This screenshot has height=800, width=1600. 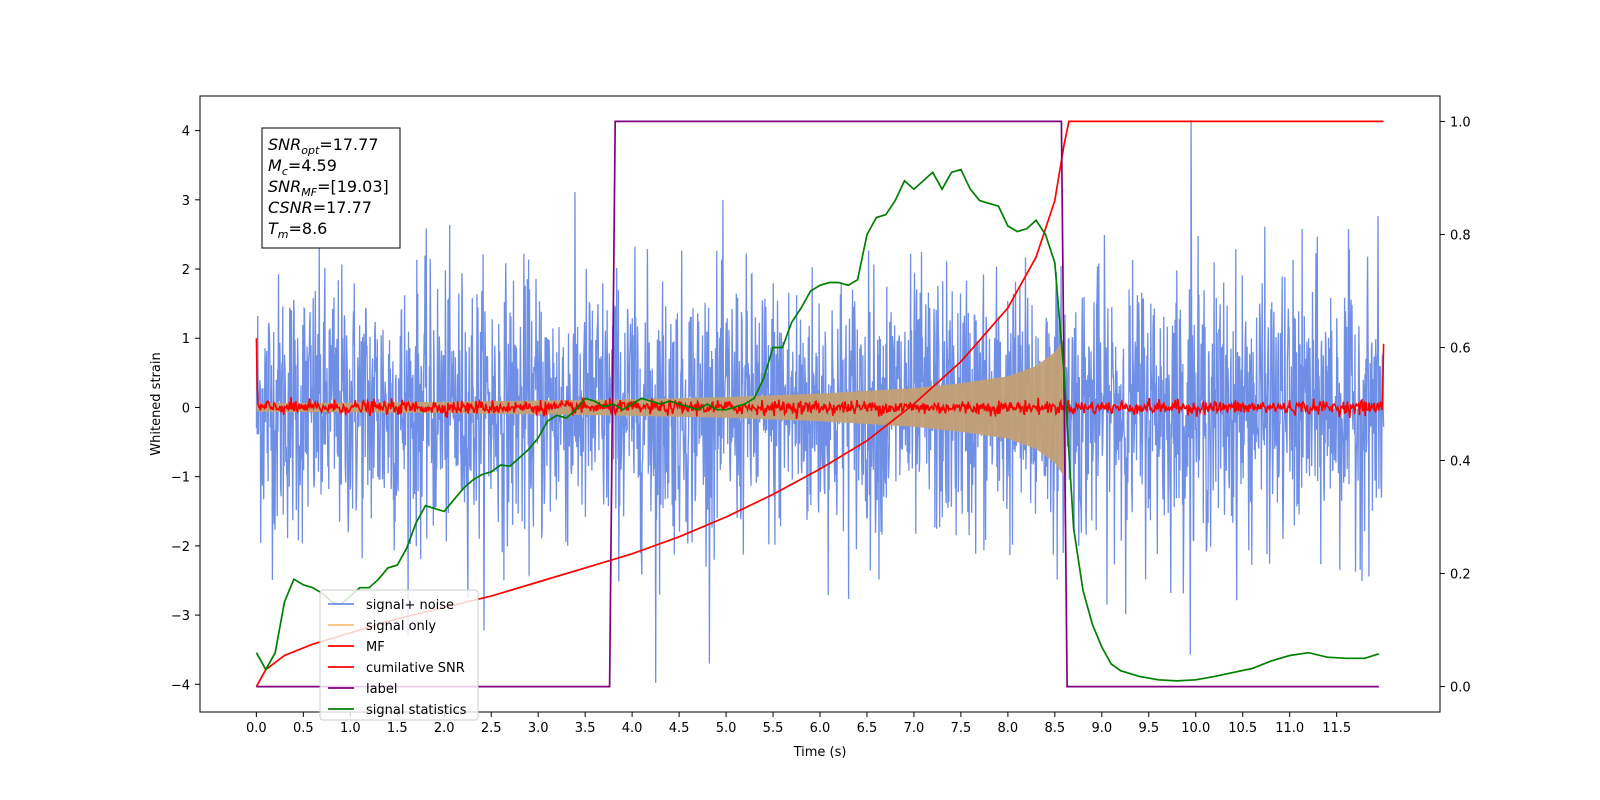 What do you see at coordinates (1289, 728) in the screenshot?
I see `x-tick-label: 11.0` at bounding box center [1289, 728].